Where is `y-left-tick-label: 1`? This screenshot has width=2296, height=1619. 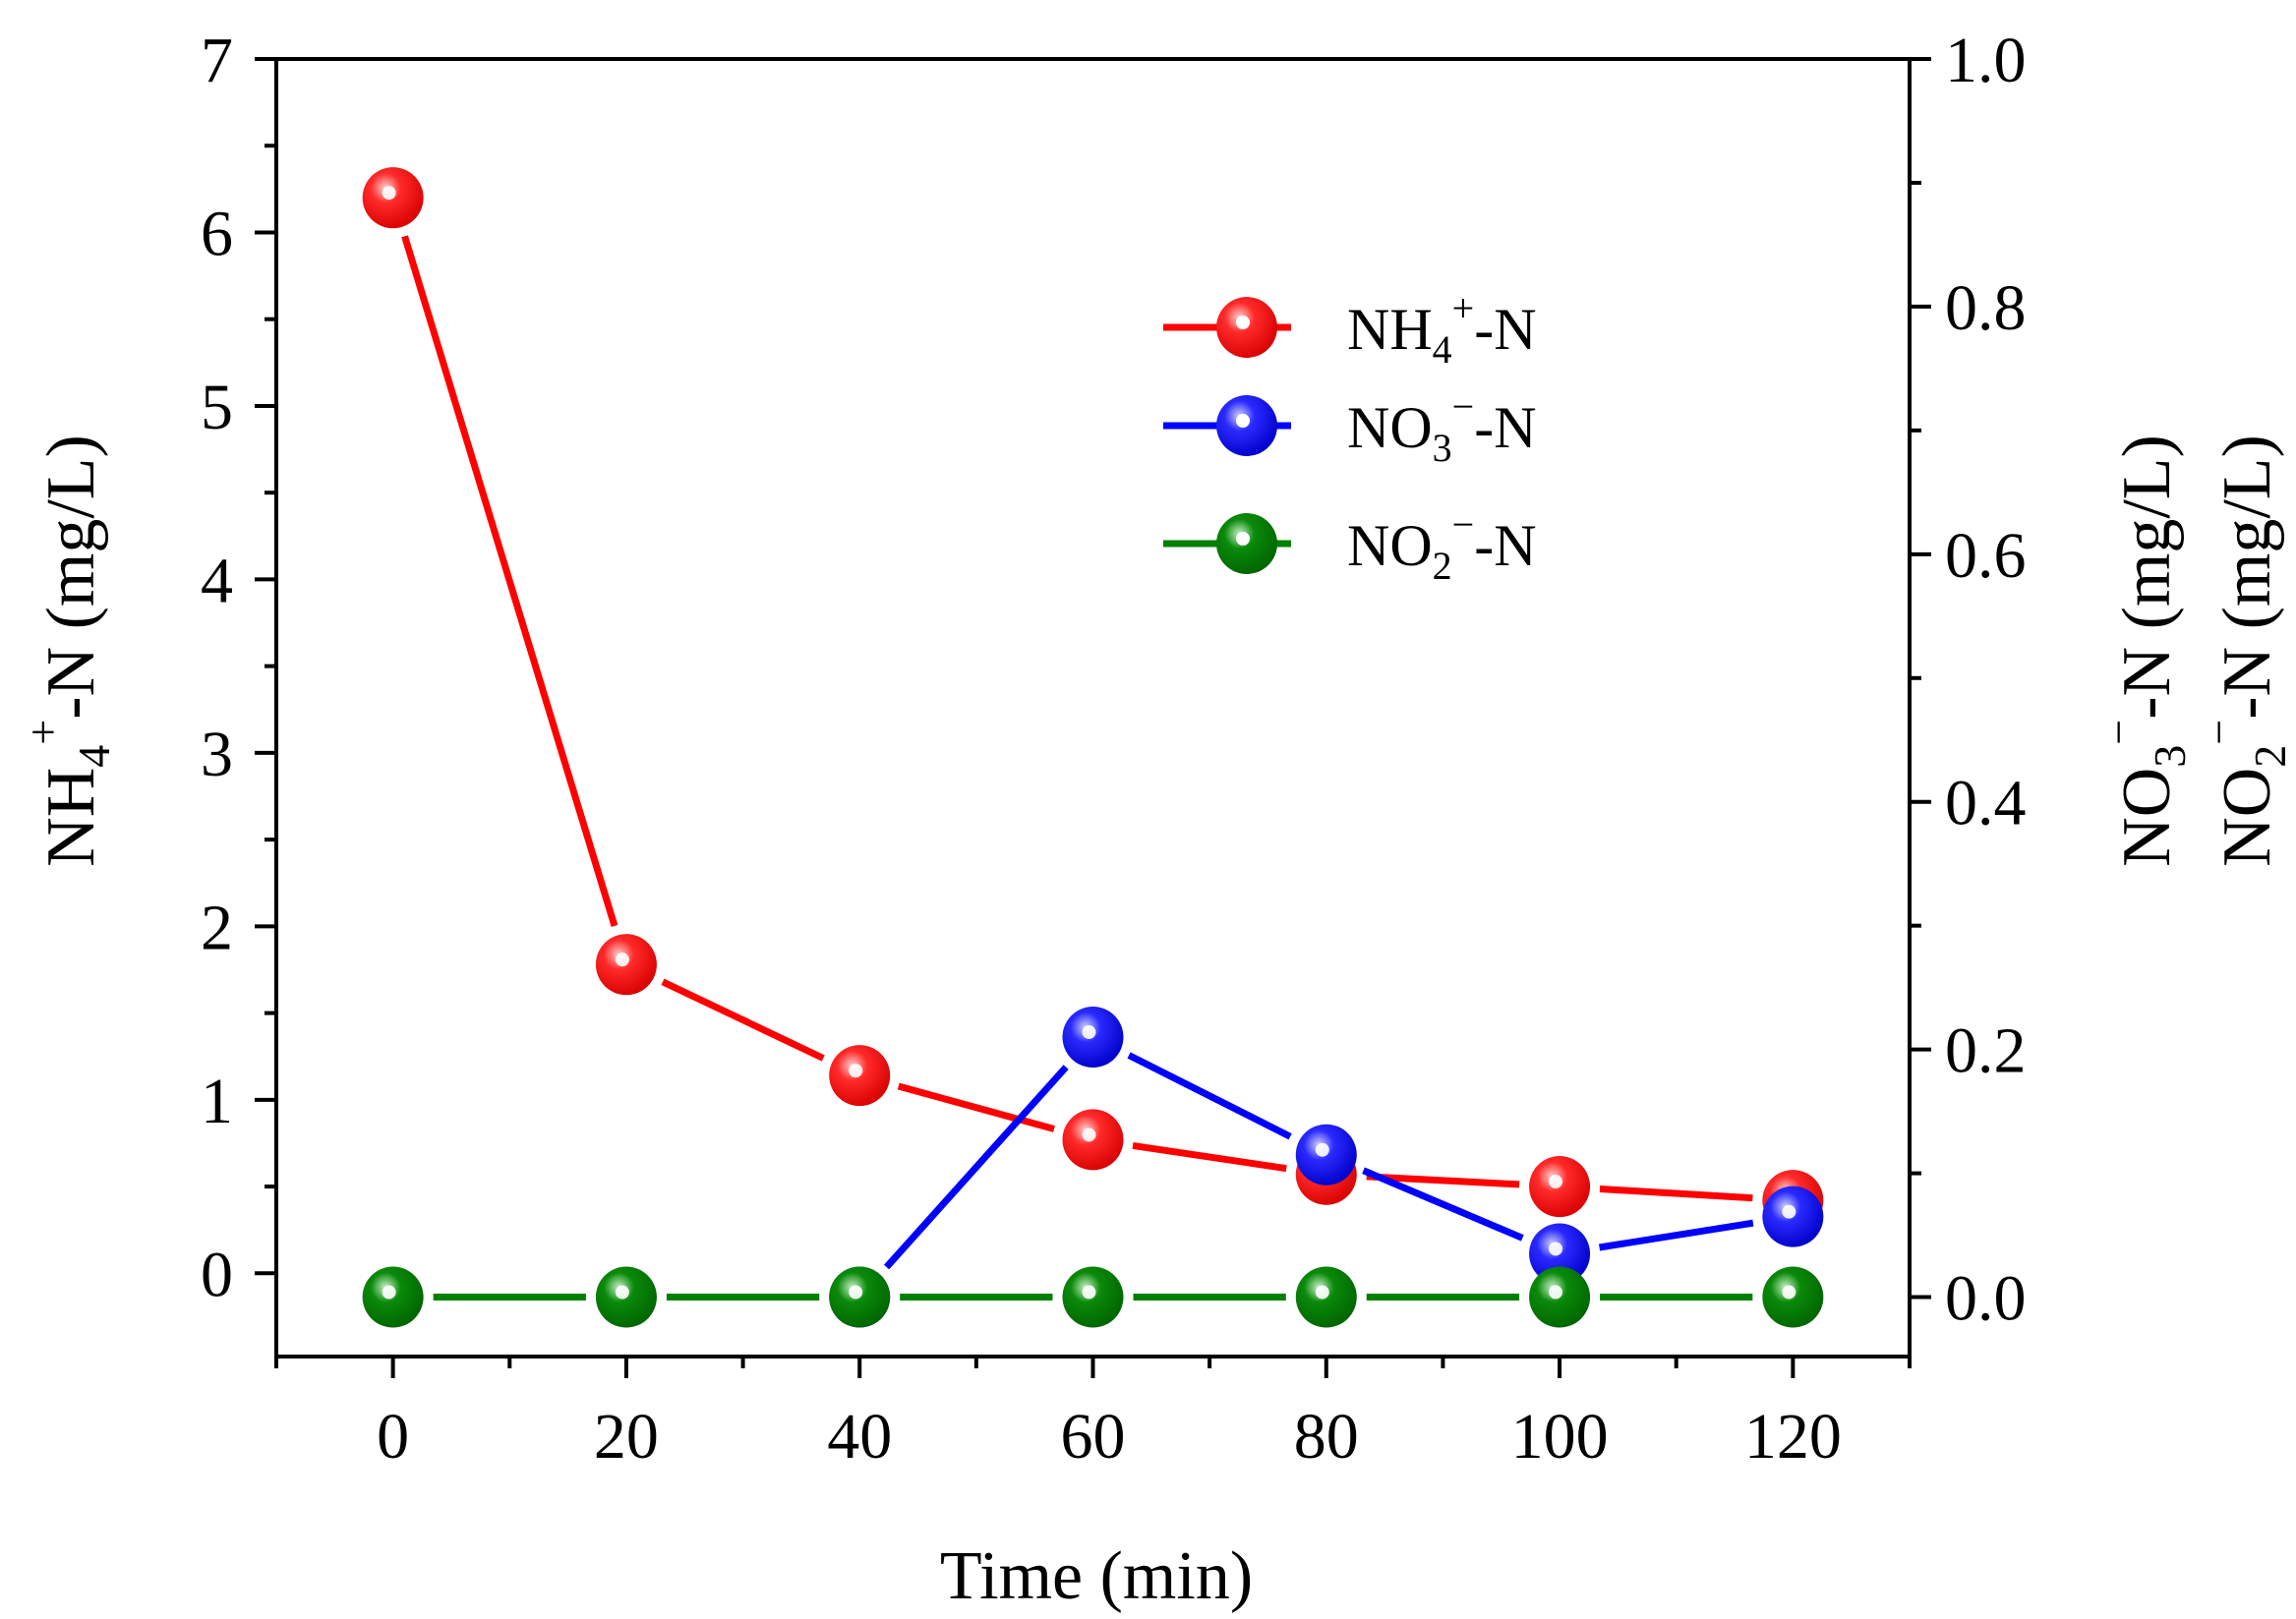
y-left-tick-label: 1 is located at coordinates (217, 1102).